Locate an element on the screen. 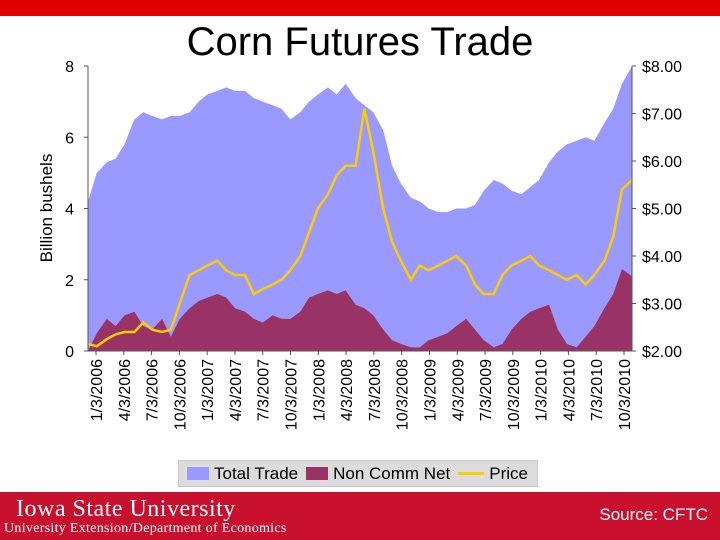 Image resolution: width=720 pixels, height=540 pixels. x-tick-label: 4/3/2009 is located at coordinates (458, 390).